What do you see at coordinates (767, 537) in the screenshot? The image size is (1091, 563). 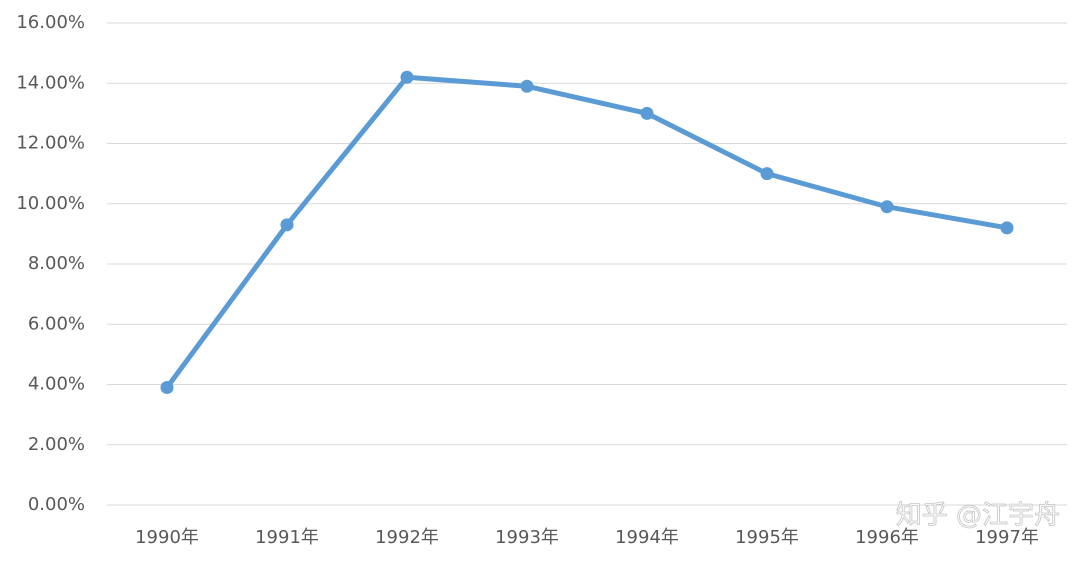 I see `x-tick-label: 1995年` at bounding box center [767, 537].